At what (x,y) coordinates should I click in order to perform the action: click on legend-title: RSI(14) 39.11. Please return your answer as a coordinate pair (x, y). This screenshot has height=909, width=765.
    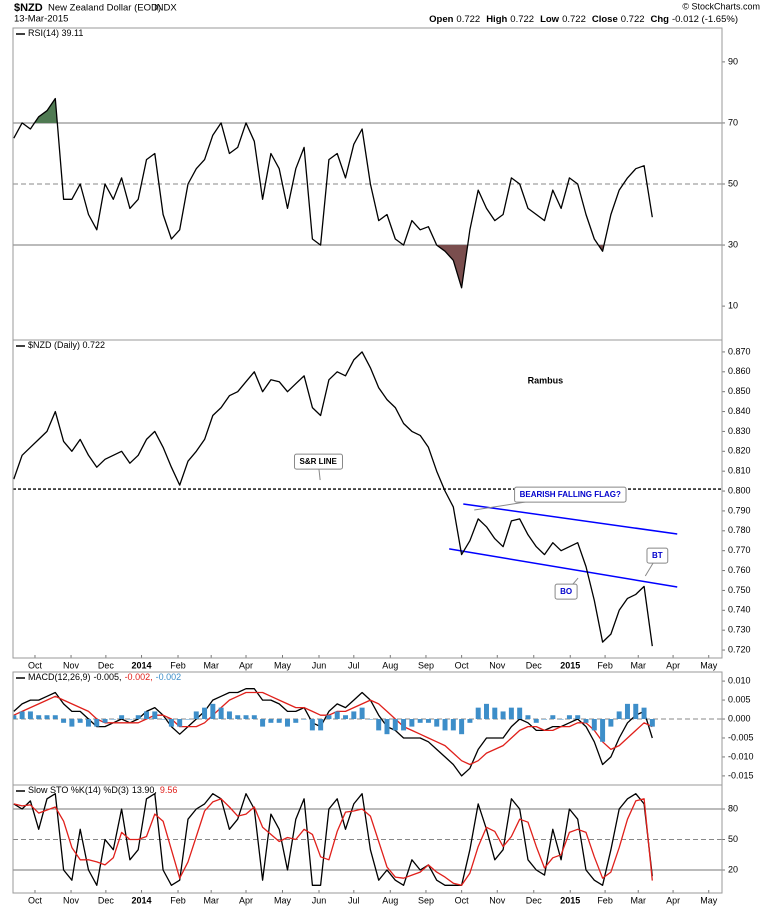
    Looking at the image, I should click on (55, 33).